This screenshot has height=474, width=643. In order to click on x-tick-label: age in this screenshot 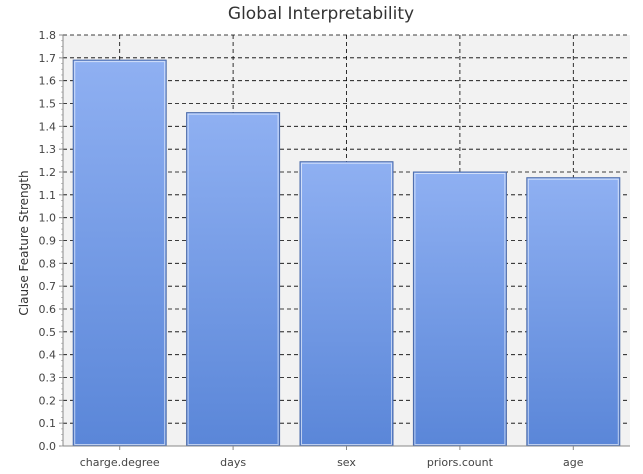, I will do `click(573, 462)`.